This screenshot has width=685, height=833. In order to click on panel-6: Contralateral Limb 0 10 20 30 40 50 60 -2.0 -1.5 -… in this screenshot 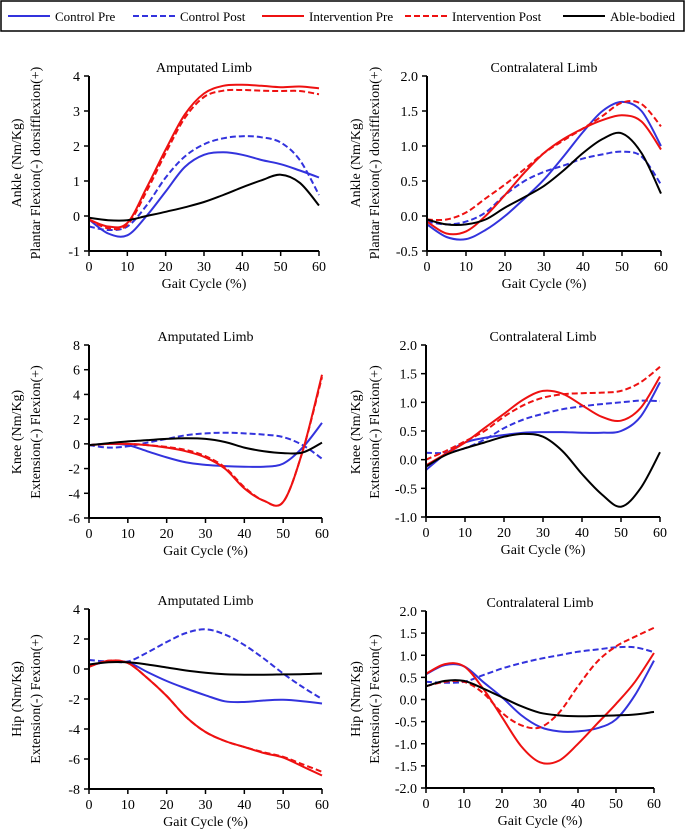, I will do `click(505, 712)`.